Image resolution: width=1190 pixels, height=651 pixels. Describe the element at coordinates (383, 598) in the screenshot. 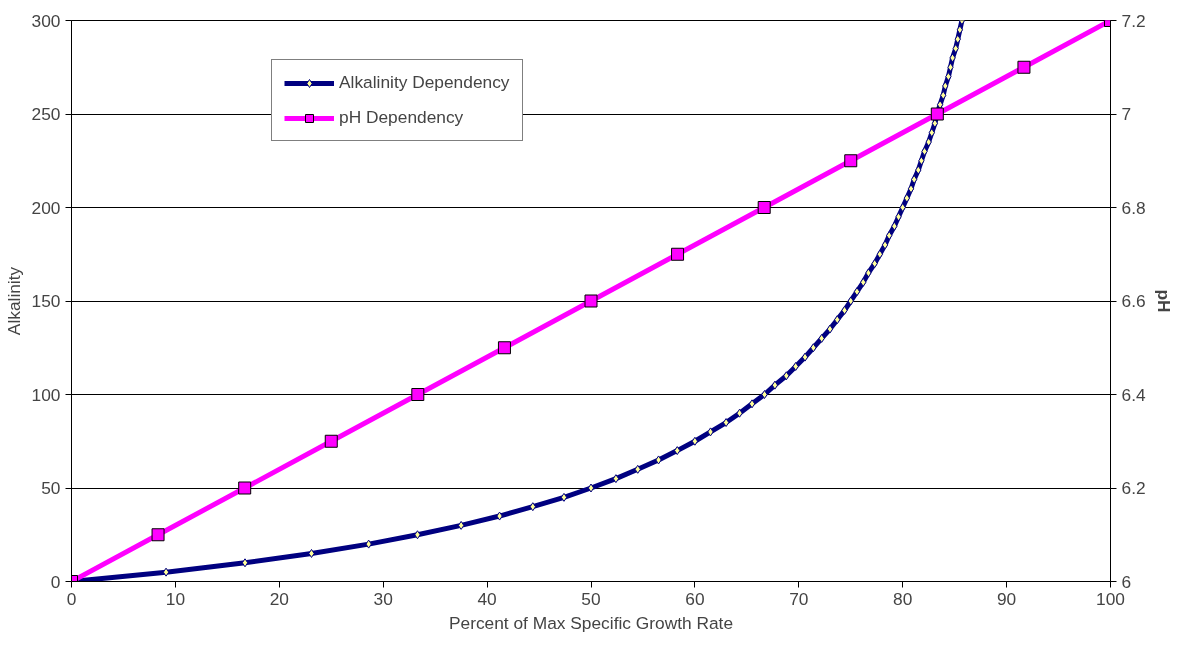

I see `x-tick-label: 30` at that location.